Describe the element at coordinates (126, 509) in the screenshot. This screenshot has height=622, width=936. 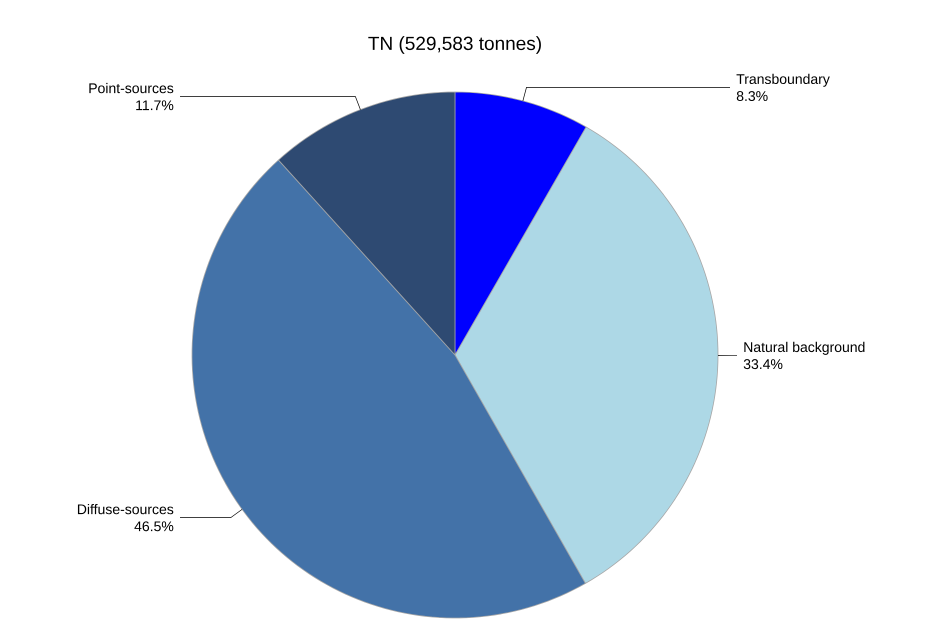
I see `slice-label: Diffuse-sources` at that location.